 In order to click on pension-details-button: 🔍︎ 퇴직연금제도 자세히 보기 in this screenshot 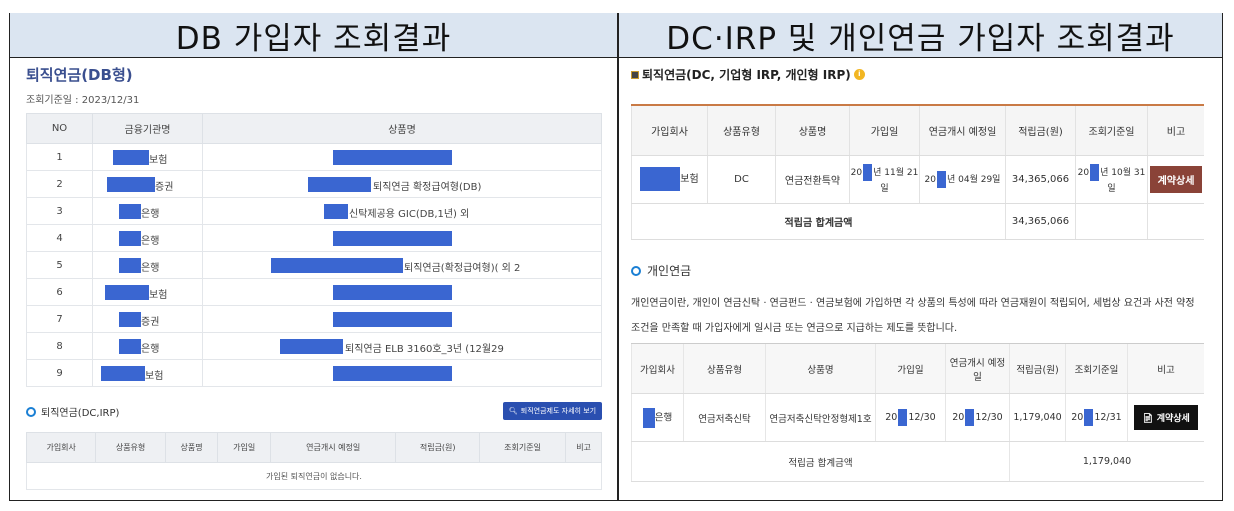, I will do `click(552, 411)`.